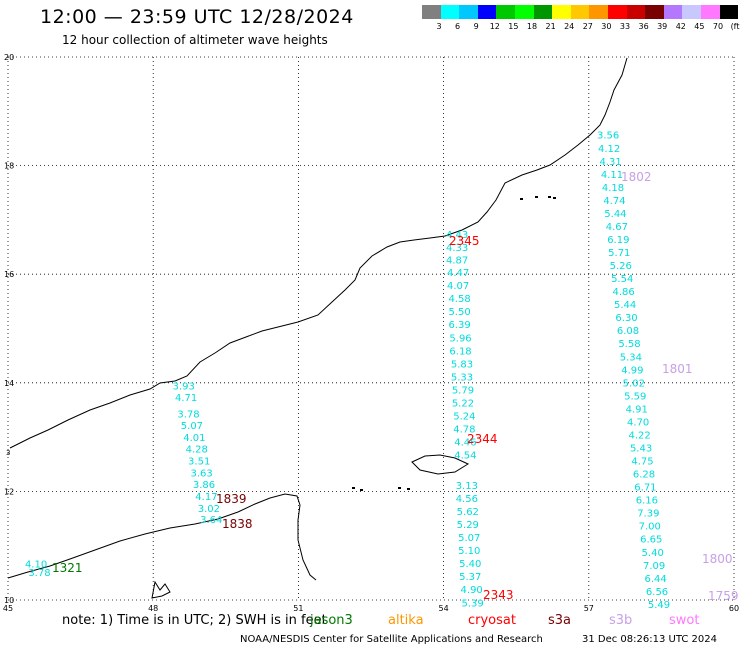 The width and height of the screenshot is (740, 650). Describe the element at coordinates (9, 600) in the screenshot. I see `y-tick-label: 10` at that location.